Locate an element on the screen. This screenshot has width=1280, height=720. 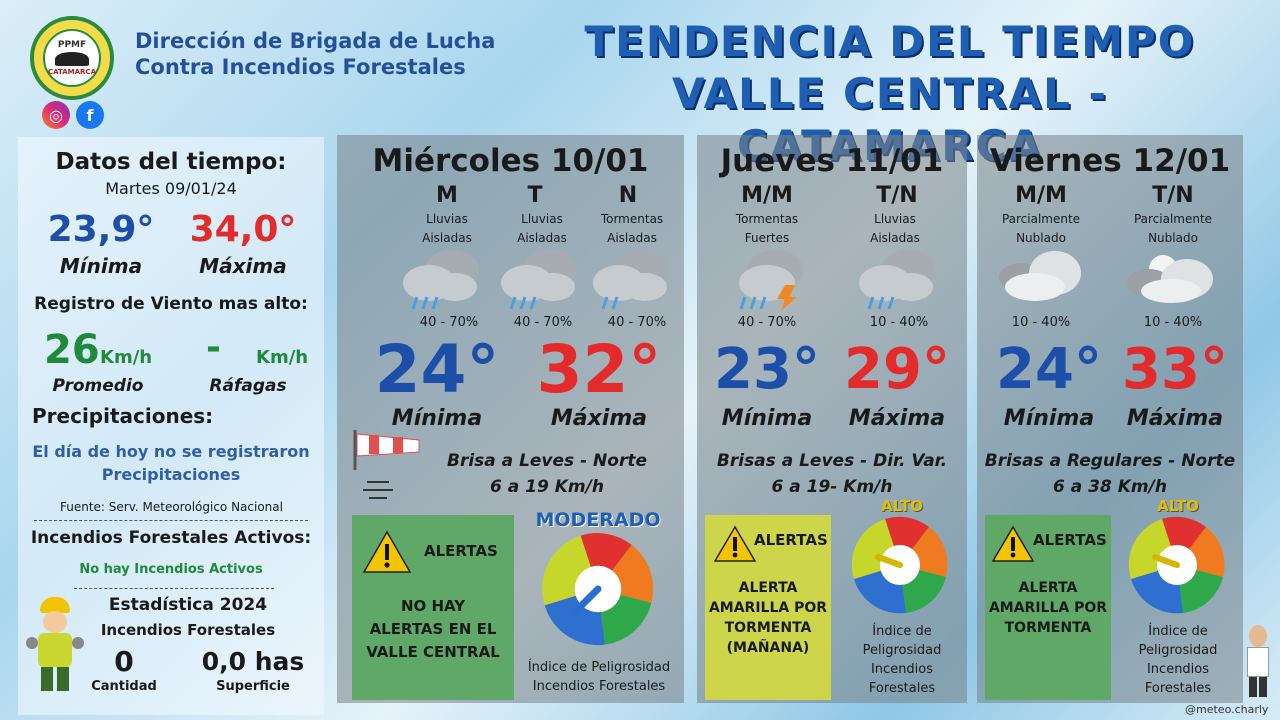
alert-text: ALERTA AMARILLA POR TORMENTA (MAÑANA) is located at coordinates (768, 618).